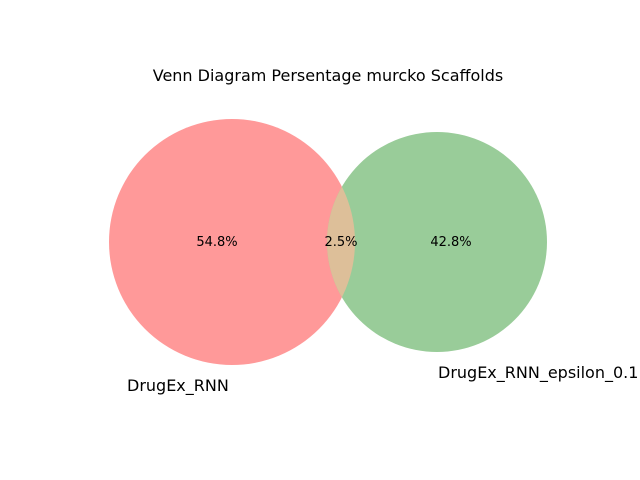  What do you see at coordinates (450, 242) in the screenshot?
I see `region-only-b-label: 42.8%` at bounding box center [450, 242].